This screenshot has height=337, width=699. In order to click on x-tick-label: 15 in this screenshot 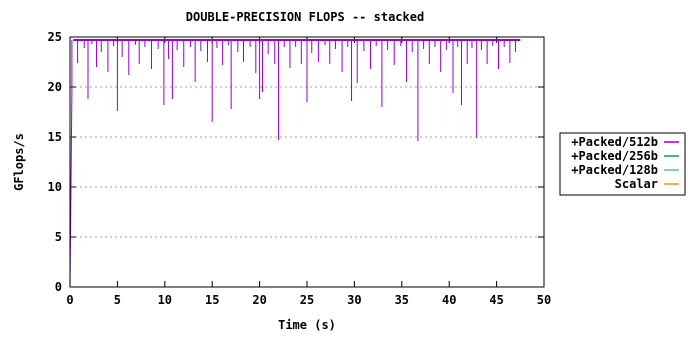, I will do `click(212, 300)`.